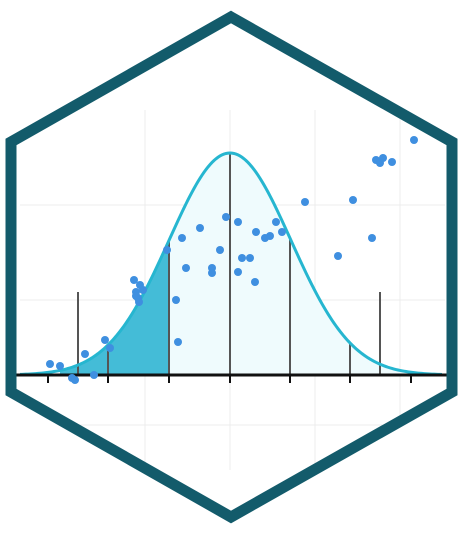 The image size is (466, 533). I want to click on x-axis-ticks, so click(229, 379).